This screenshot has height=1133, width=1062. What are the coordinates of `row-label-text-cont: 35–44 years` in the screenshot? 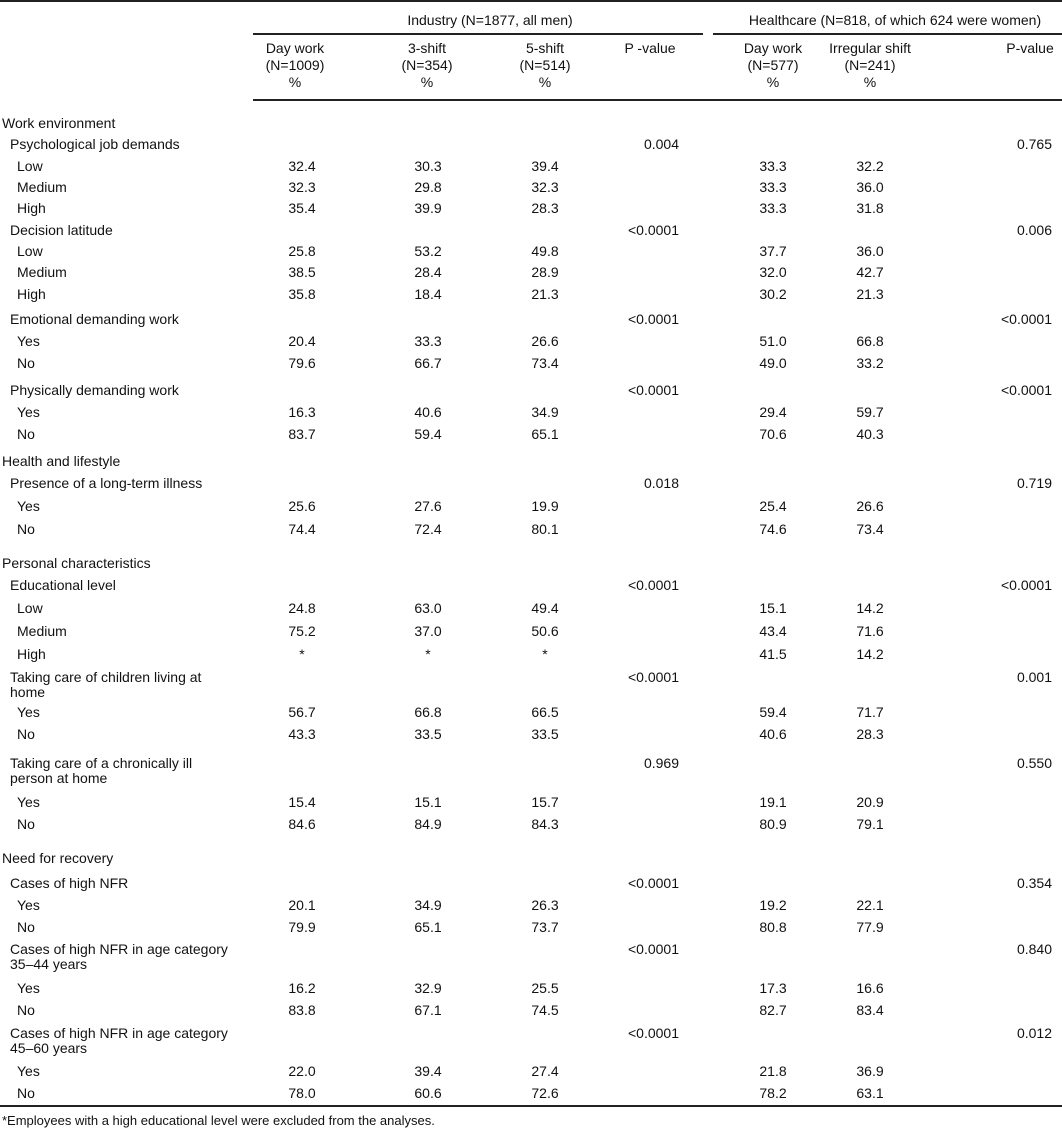 It's located at (49, 964).